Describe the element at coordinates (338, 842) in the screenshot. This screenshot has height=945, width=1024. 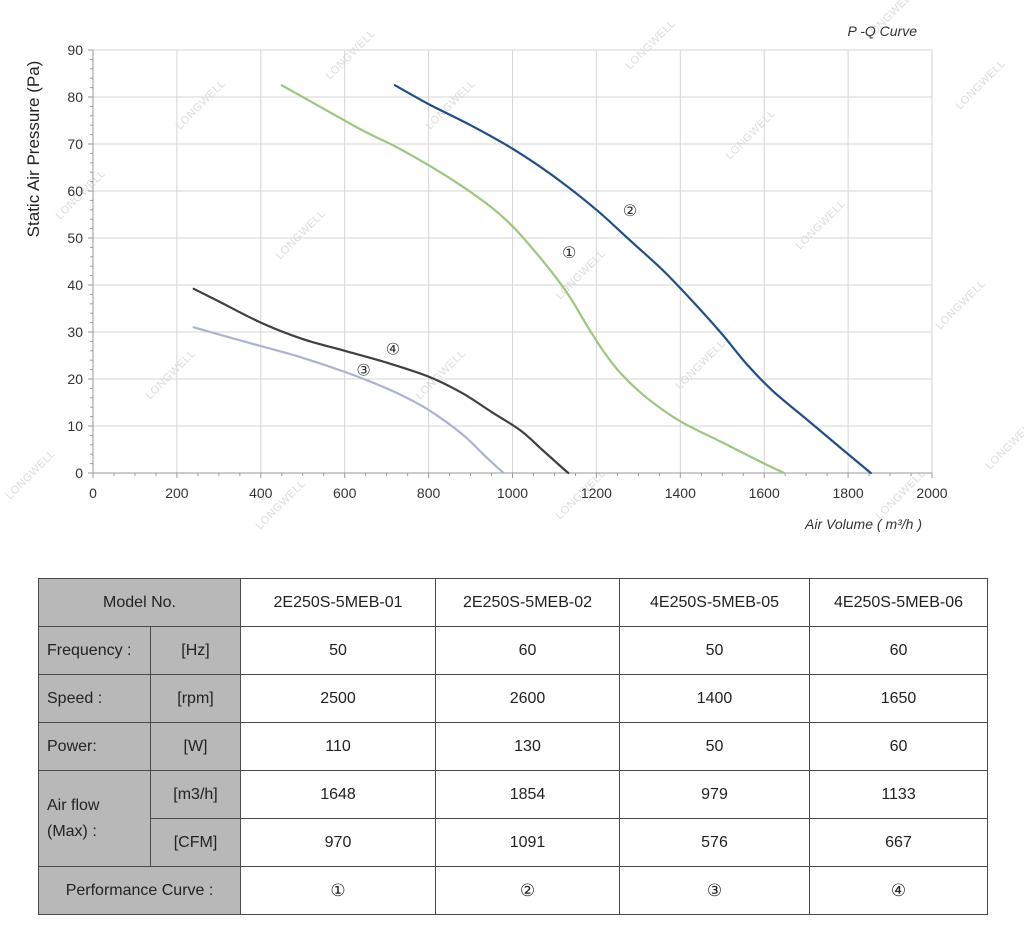
I see `table-cell: 970` at that location.